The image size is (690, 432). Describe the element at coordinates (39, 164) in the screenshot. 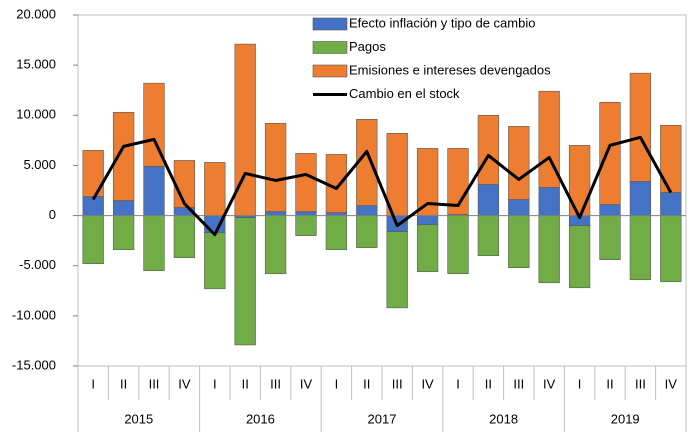

I see `y-tick-label: 5.000` at that location.